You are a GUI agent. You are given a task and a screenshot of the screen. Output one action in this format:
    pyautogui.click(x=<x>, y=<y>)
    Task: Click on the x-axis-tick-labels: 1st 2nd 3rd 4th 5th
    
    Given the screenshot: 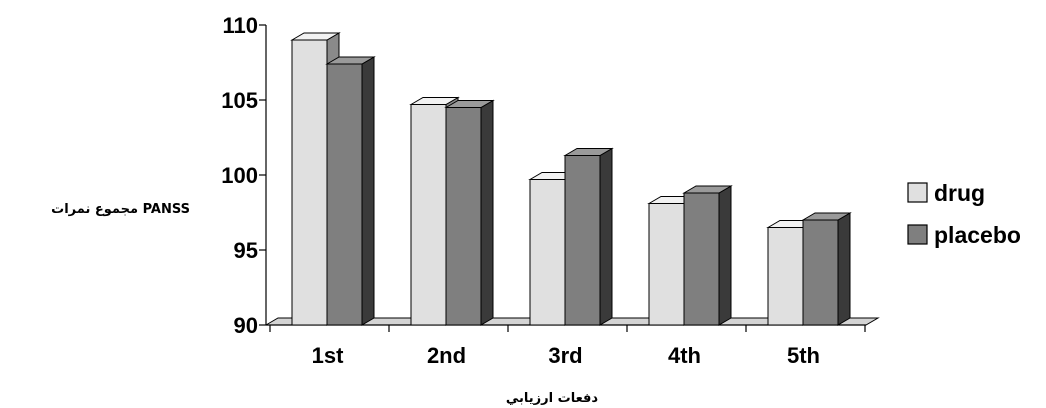 What is the action you would take?
    pyautogui.click(x=566, y=355)
    